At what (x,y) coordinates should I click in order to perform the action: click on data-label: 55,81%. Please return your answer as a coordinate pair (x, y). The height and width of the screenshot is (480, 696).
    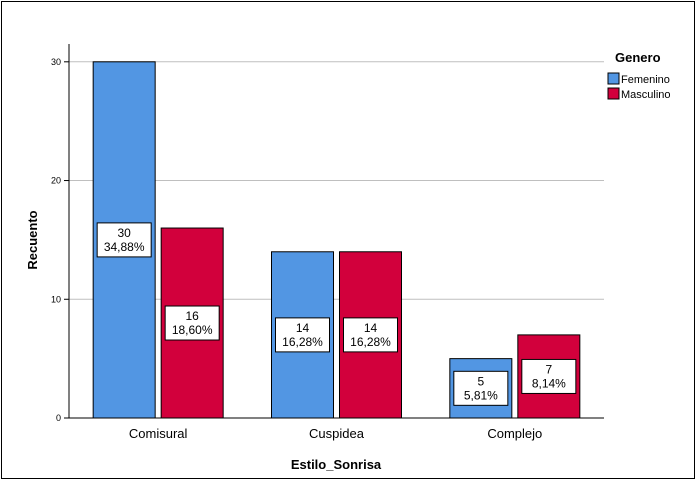
    Looking at the image, I should click on (481, 388).